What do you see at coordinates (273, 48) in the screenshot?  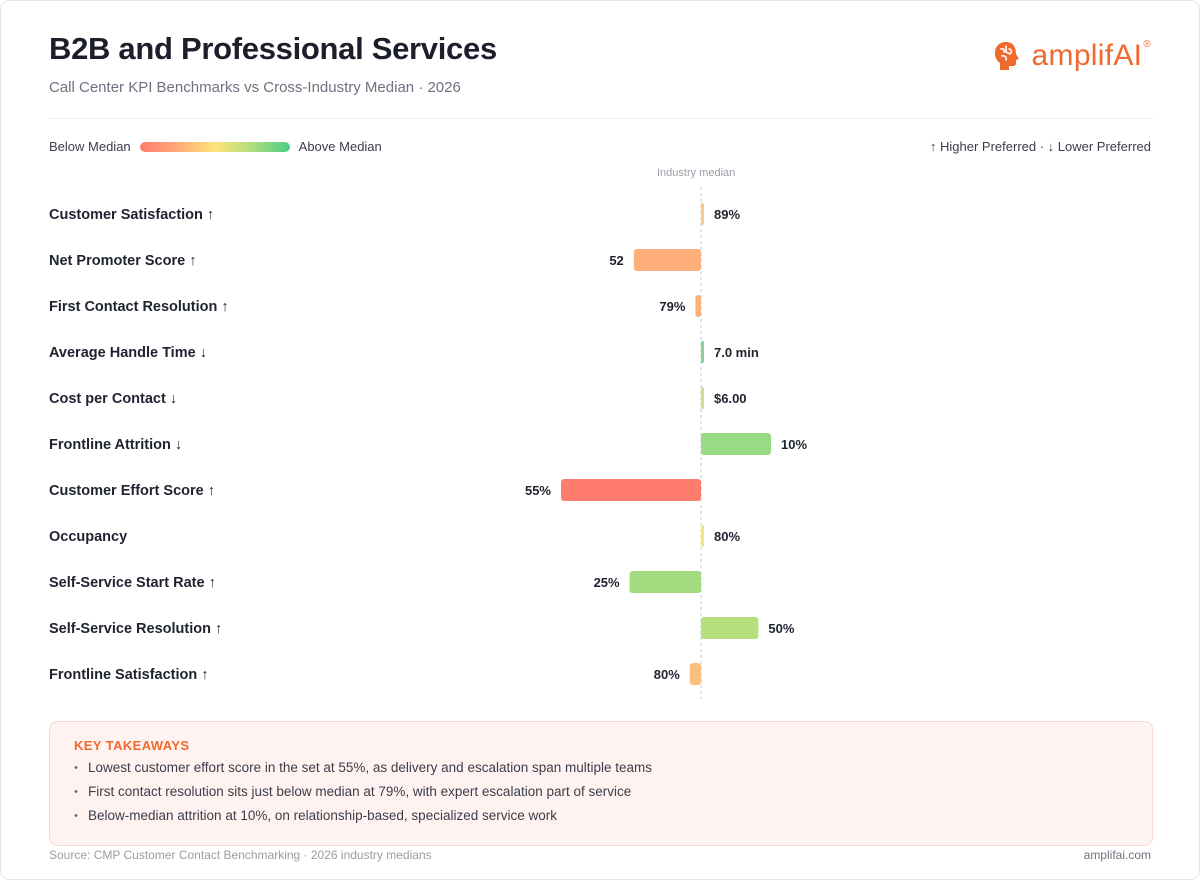 I see `page-title: B2B and Professional Services` at bounding box center [273, 48].